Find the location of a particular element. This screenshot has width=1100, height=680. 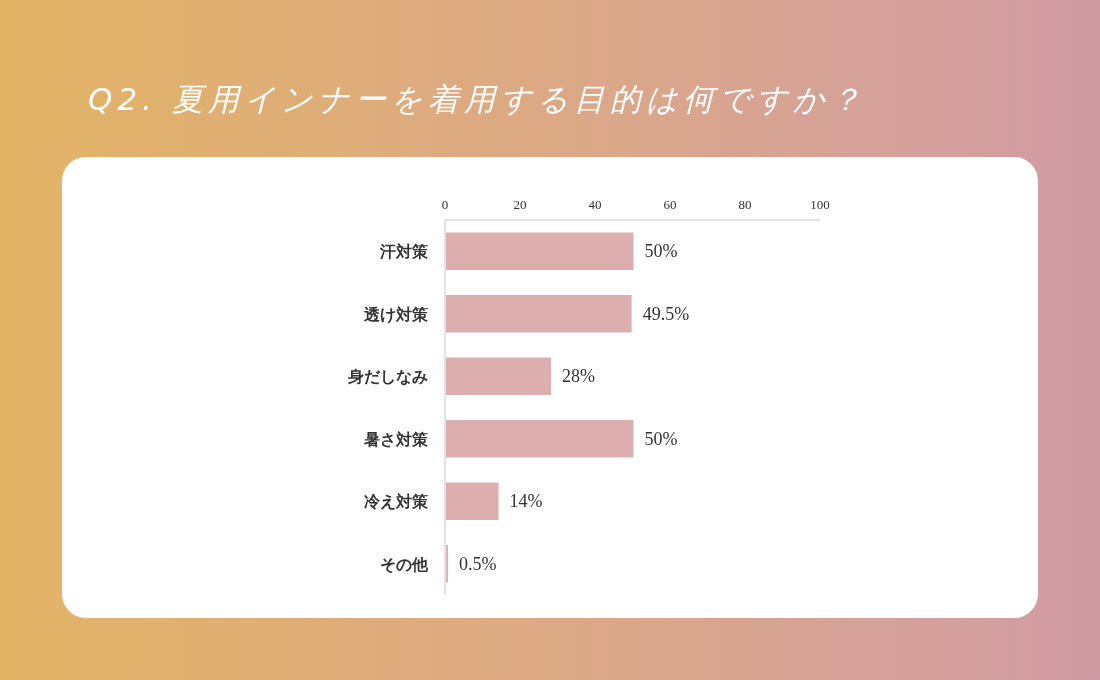

x-tick-label: 80 is located at coordinates (745, 204).